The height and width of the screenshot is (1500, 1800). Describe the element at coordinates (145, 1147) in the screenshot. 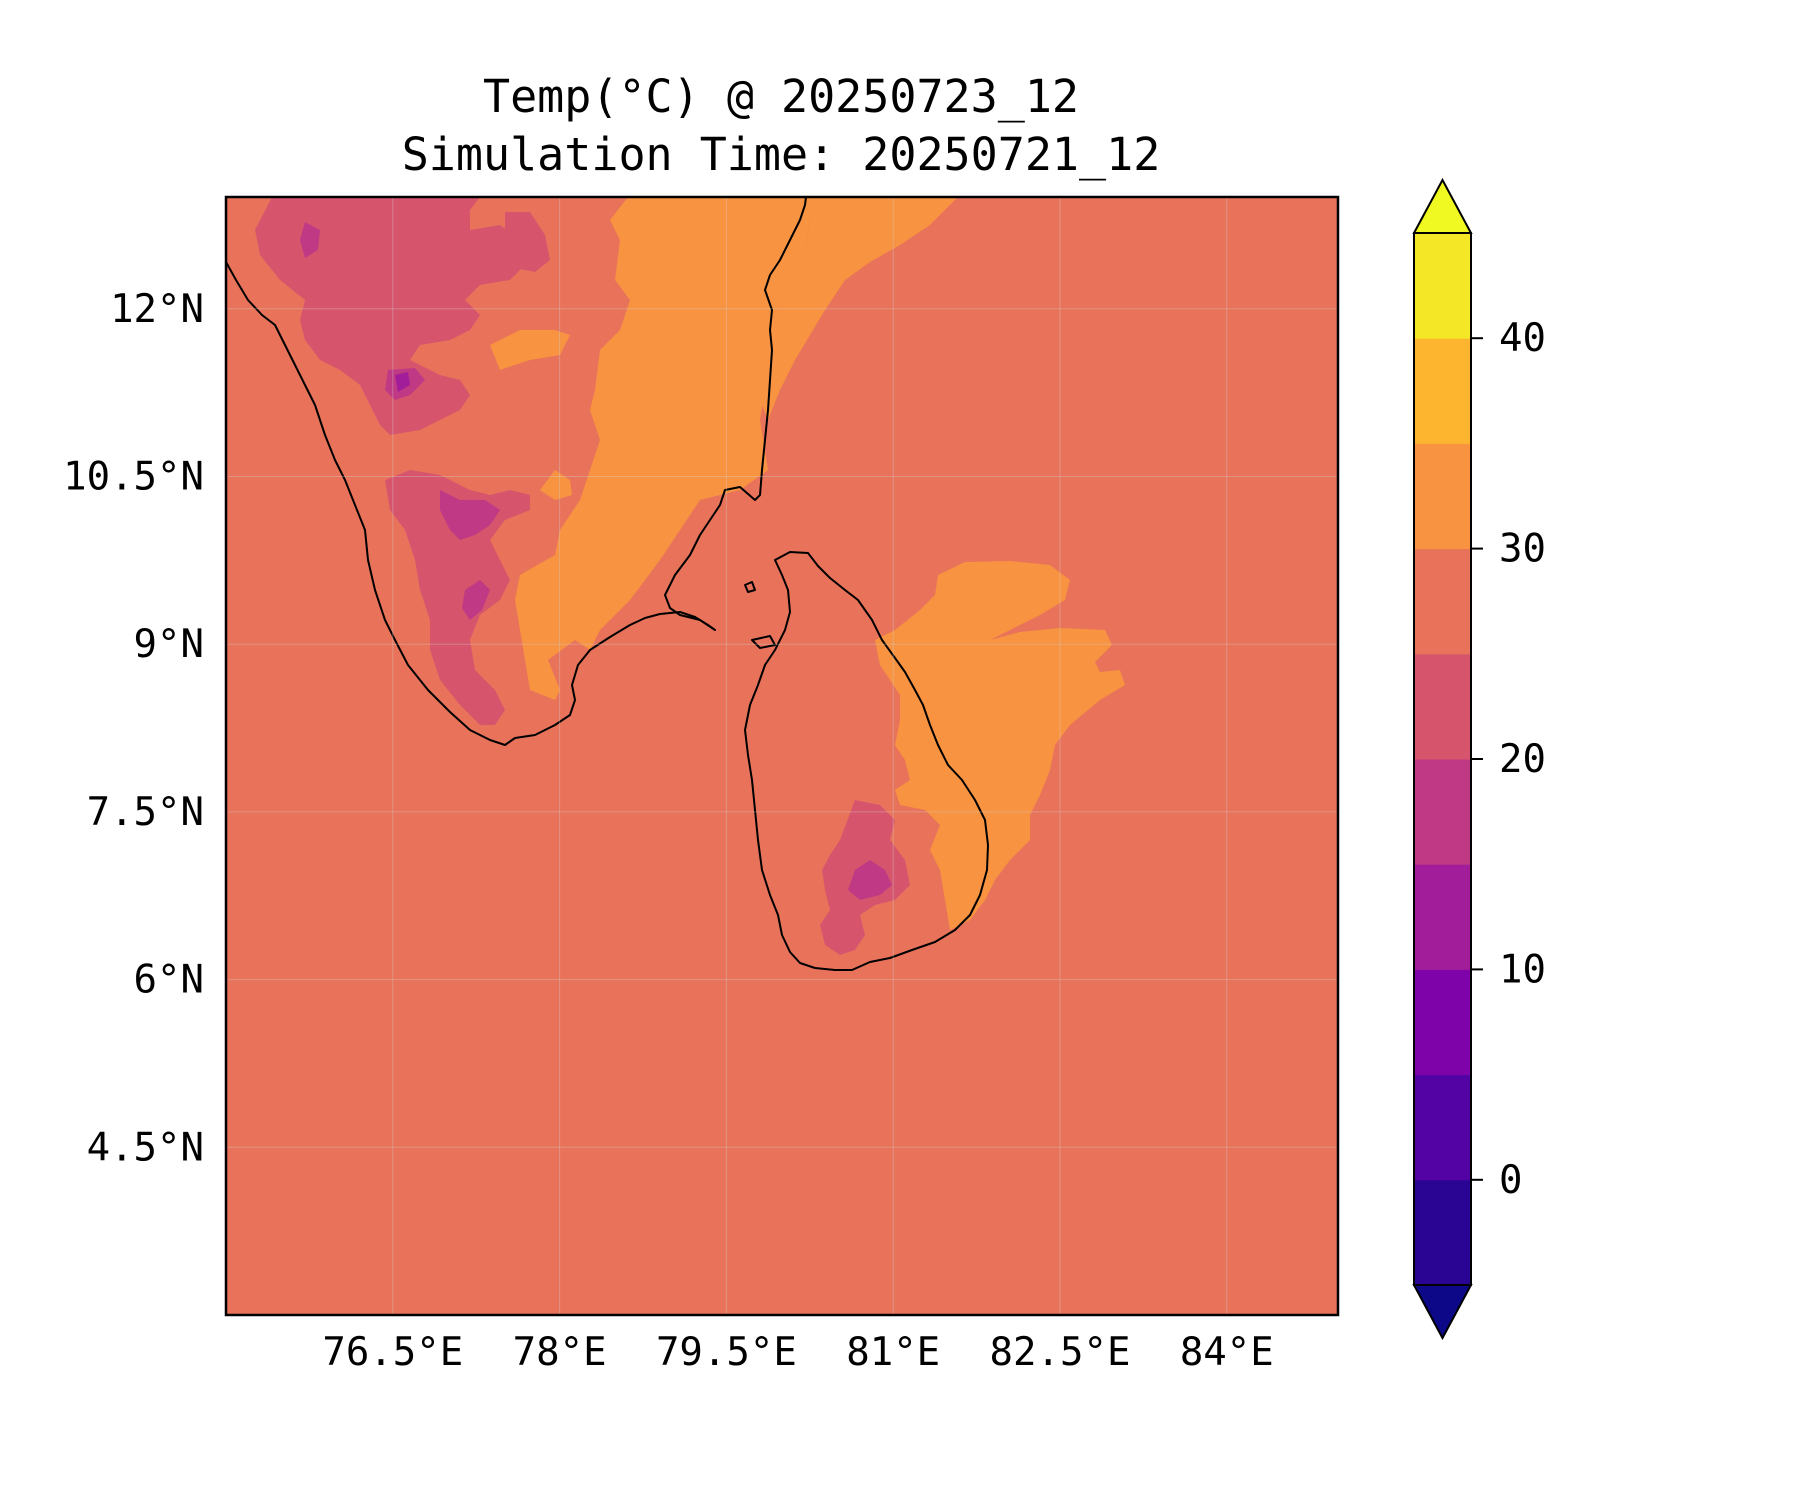

I see `latitude-tick-label: 4.5°N` at that location.